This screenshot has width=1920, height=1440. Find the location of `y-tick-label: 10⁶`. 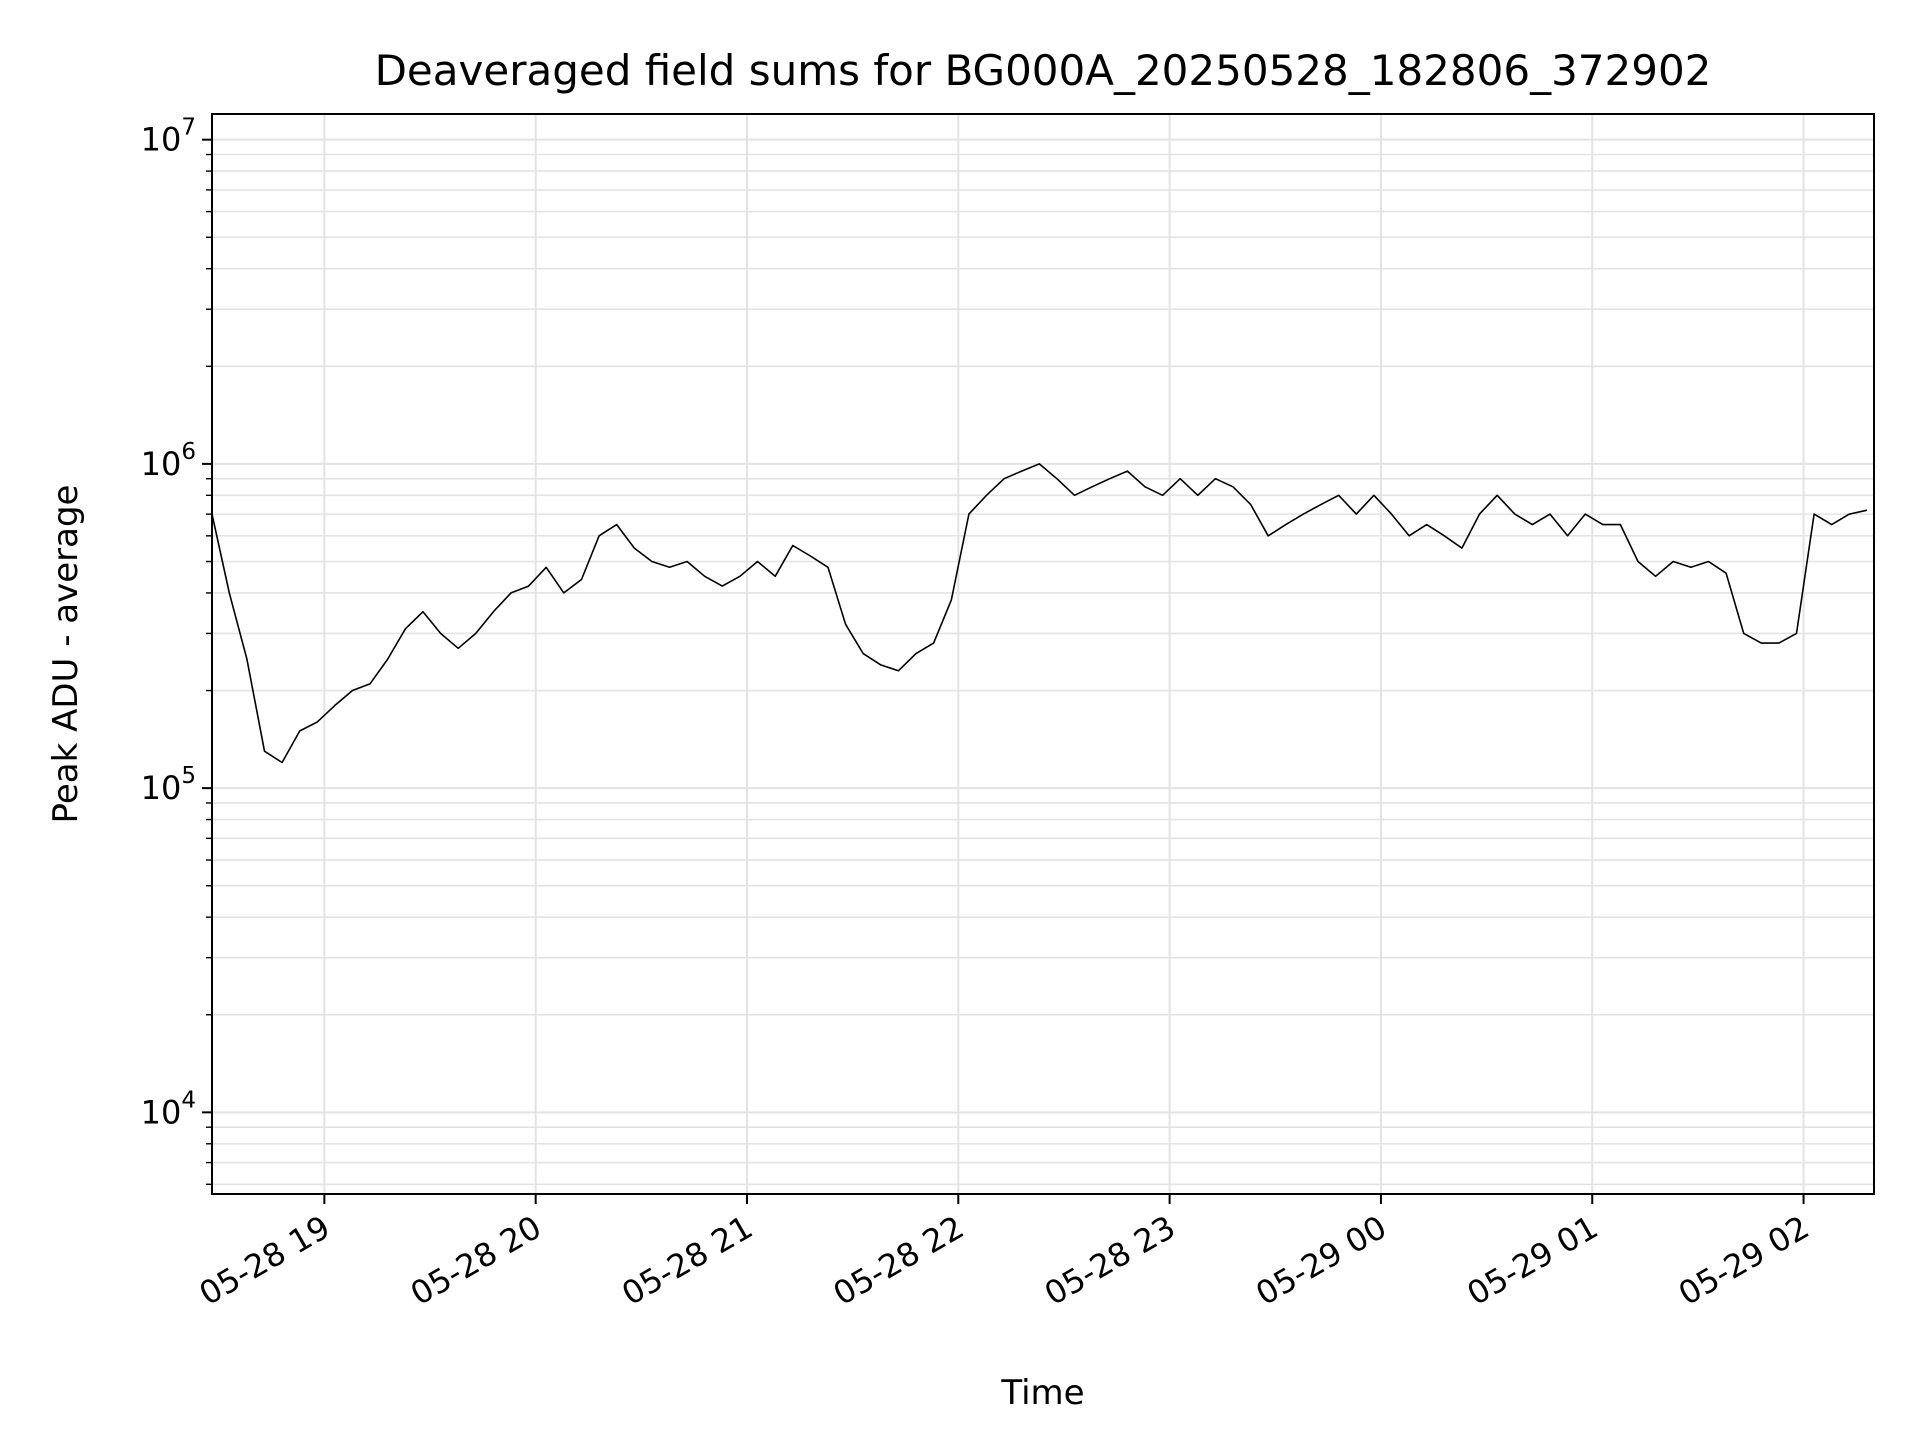

y-tick-label: 10⁶ is located at coordinates (168, 461).